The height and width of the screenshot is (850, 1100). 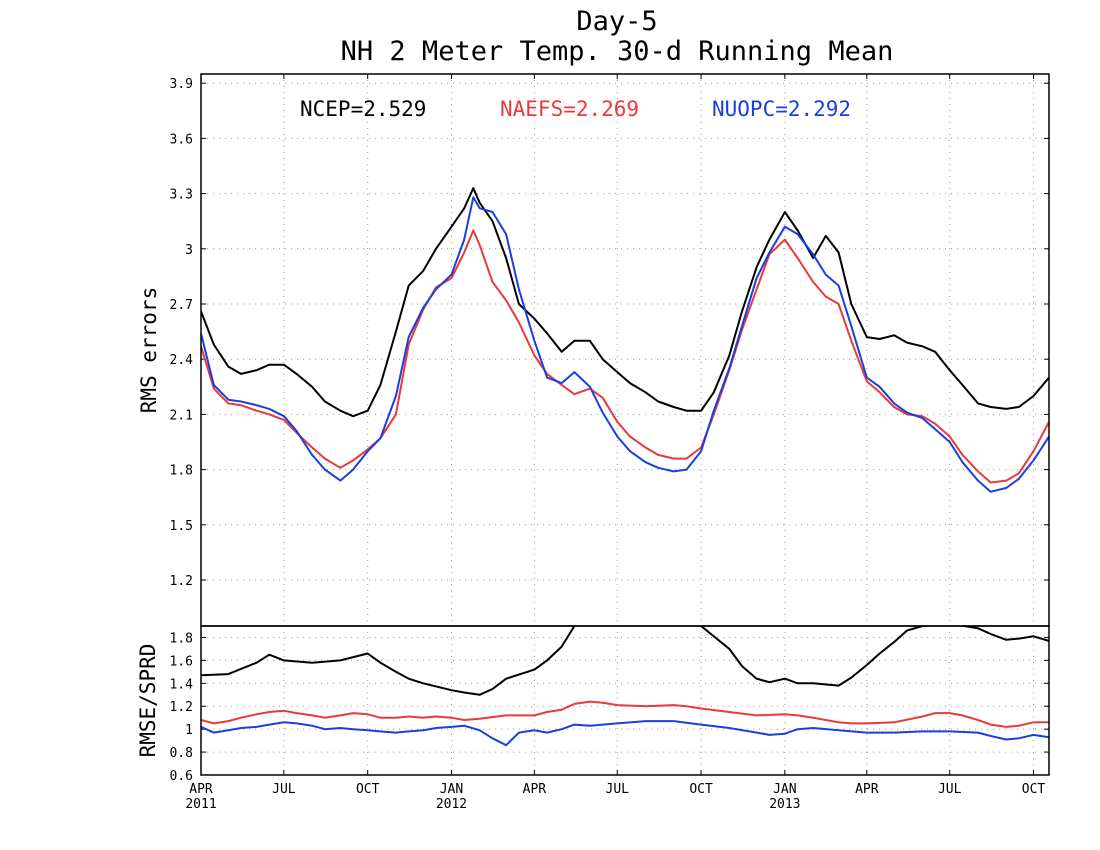 What do you see at coordinates (182, 360) in the screenshot?
I see `upper-y-tick-label: 2.4` at bounding box center [182, 360].